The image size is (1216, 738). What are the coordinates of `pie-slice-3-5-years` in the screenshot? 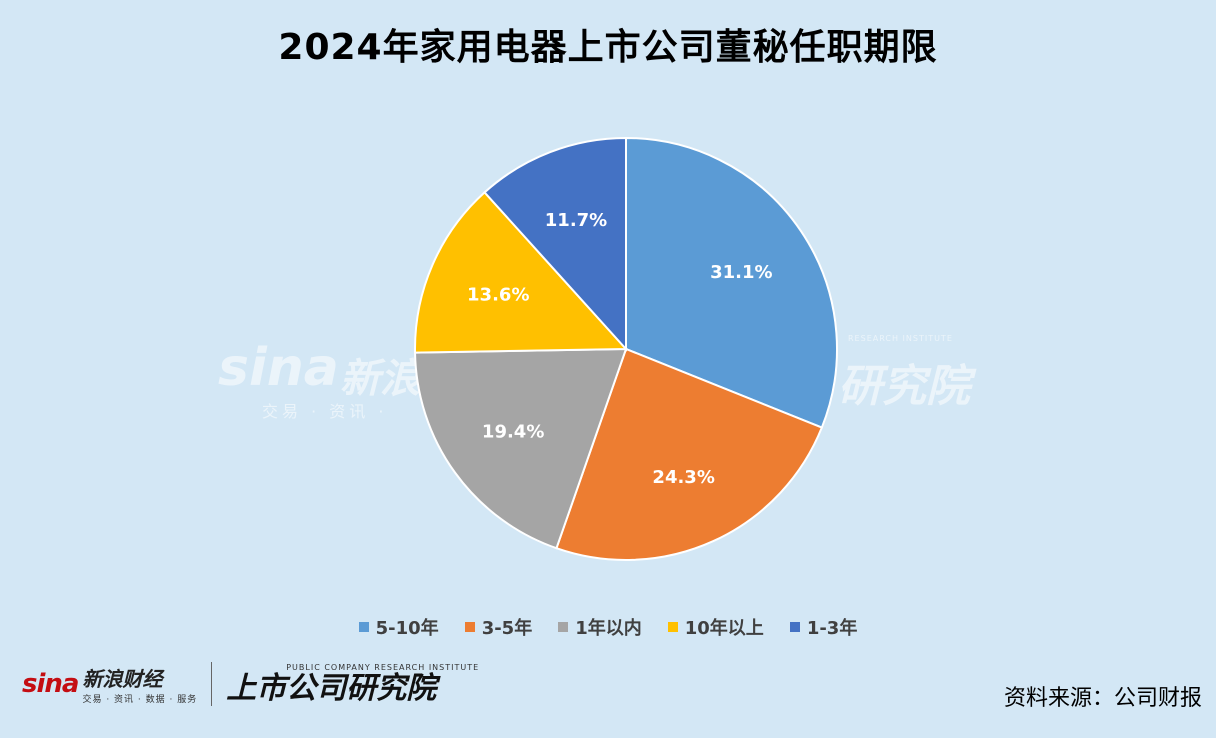 It's located at (689, 454).